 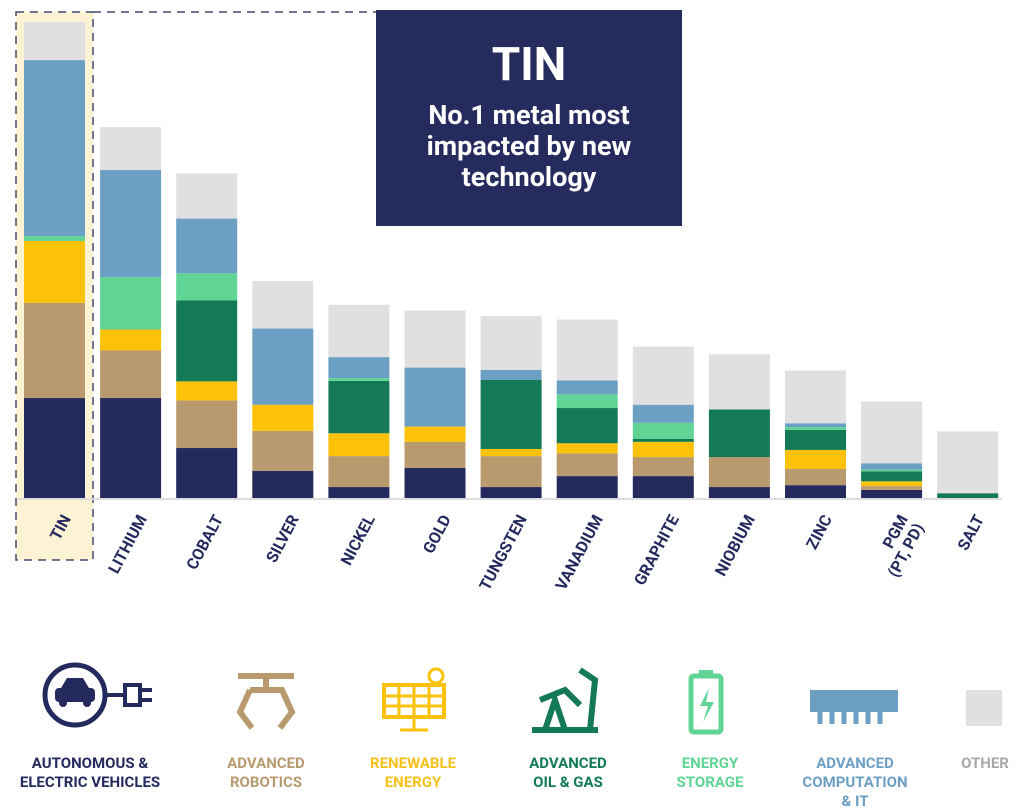 I want to click on legend-label: ADVANCED ROBOTICS, so click(x=266, y=772).